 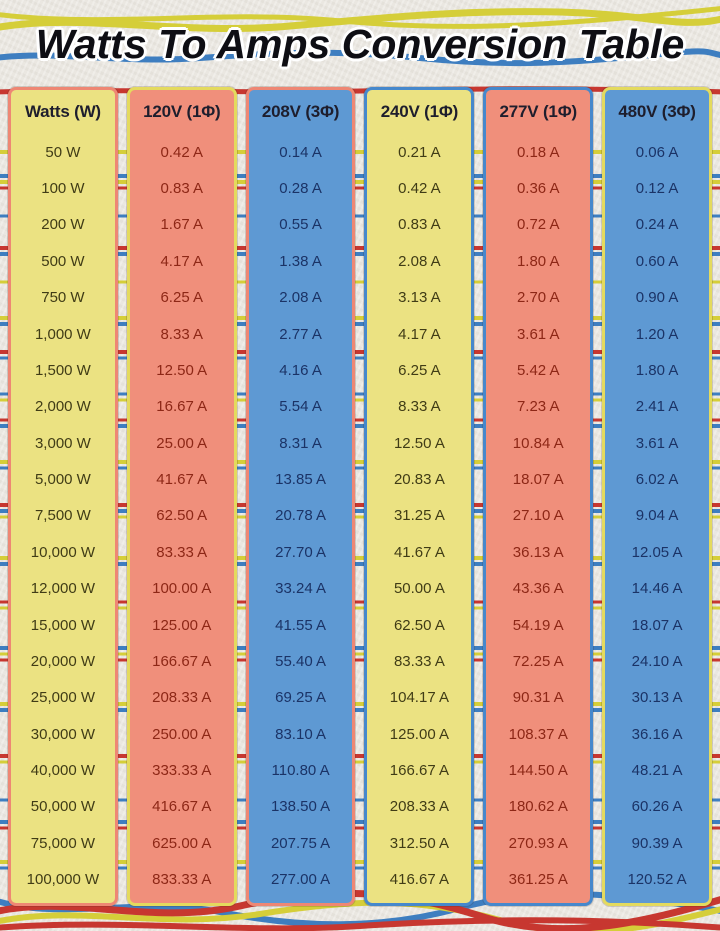 What do you see at coordinates (538, 261) in the screenshot?
I see `table-cell: 1.80 A` at bounding box center [538, 261].